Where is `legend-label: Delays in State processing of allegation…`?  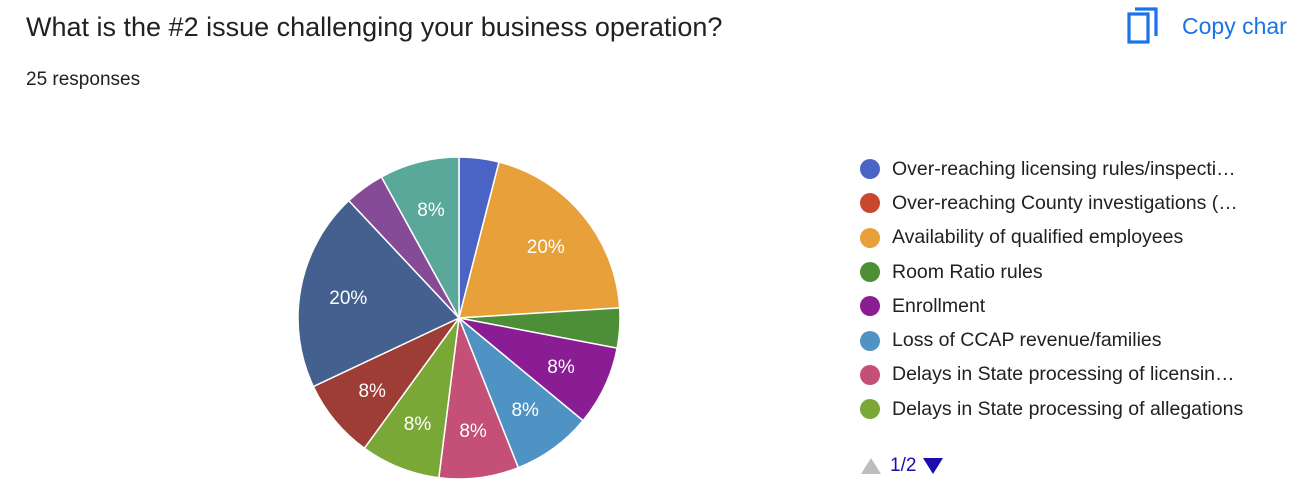 legend-label: Delays in State processing of allegation… is located at coordinates (1068, 408).